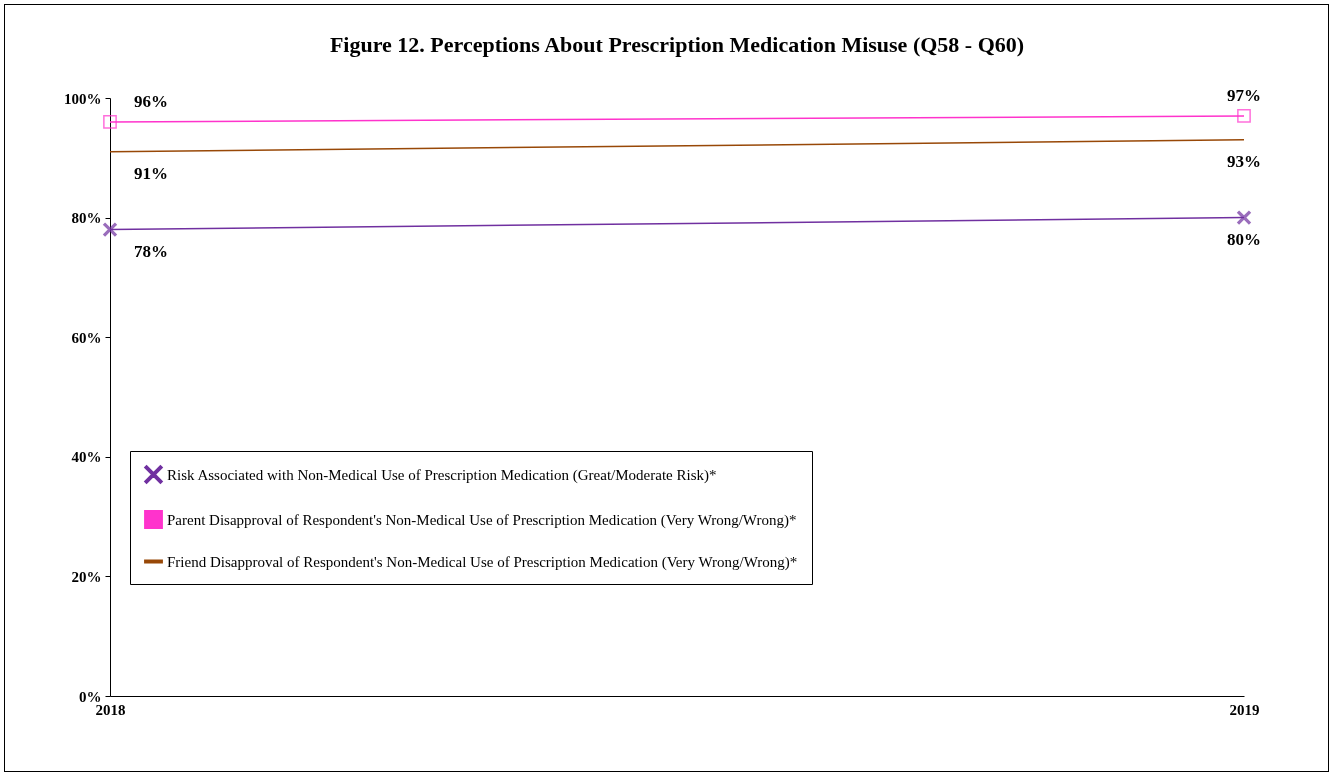 This screenshot has width=1335, height=778. Describe the element at coordinates (1244, 95) in the screenshot. I see `text: 97%` at that location.